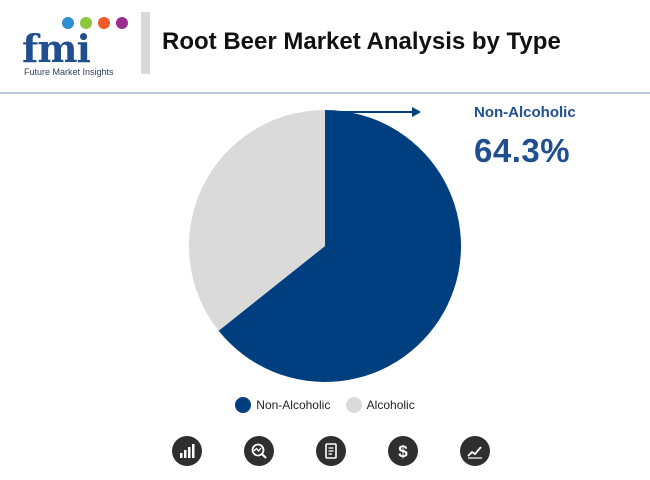 The height and width of the screenshot is (480, 650). I want to click on logo-dots-icon, so click(95, 23).